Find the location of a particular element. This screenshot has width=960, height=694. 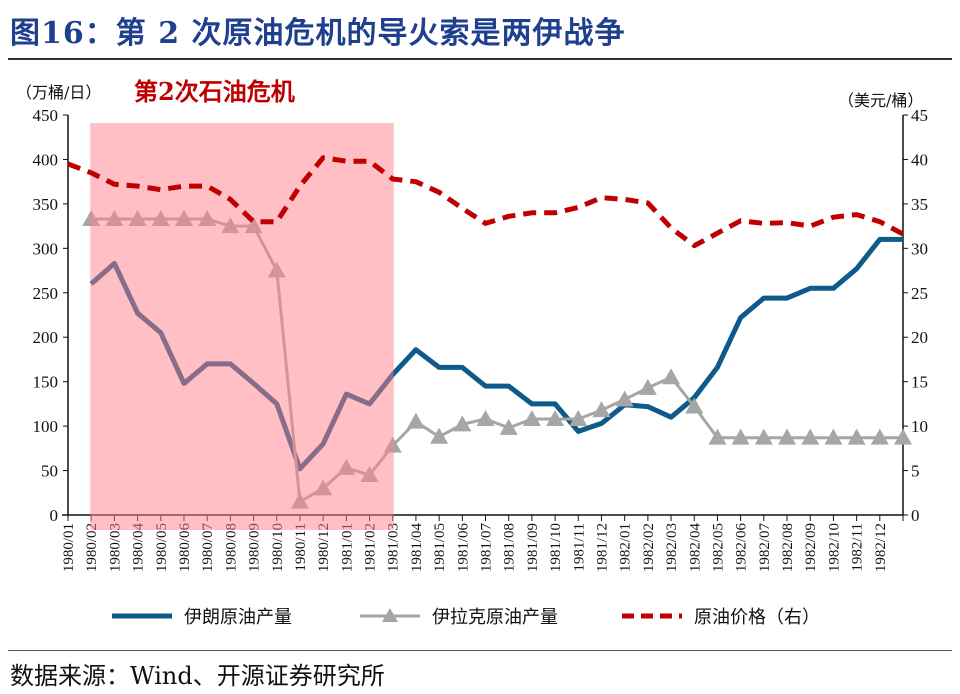

left-tick-label: 100 is located at coordinates (46, 426).